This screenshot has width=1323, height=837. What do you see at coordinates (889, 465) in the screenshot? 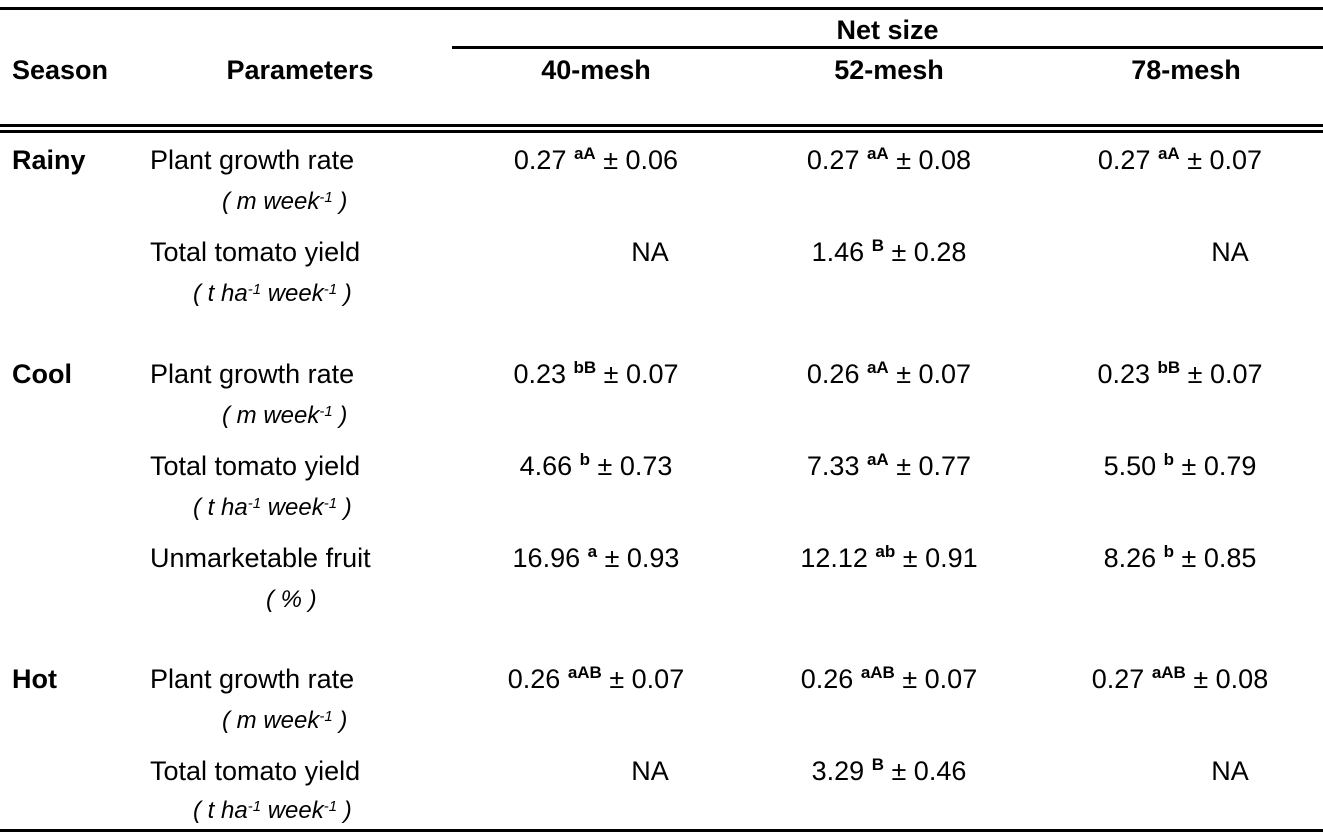
I see `cell-cool-yield-52: 7.33 aA ± 0.77` at bounding box center [889, 465].